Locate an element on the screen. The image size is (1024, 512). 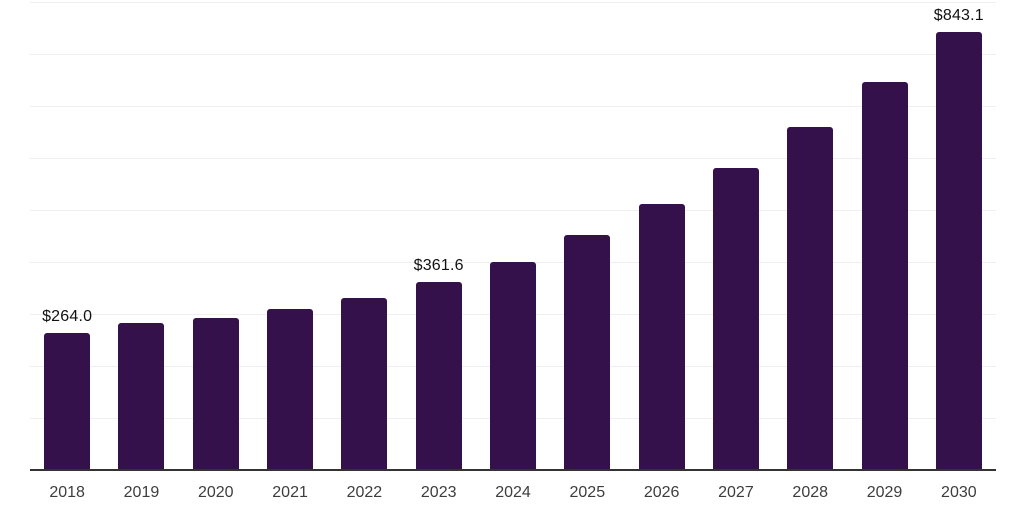
bar-2030 is located at coordinates (958, 250).